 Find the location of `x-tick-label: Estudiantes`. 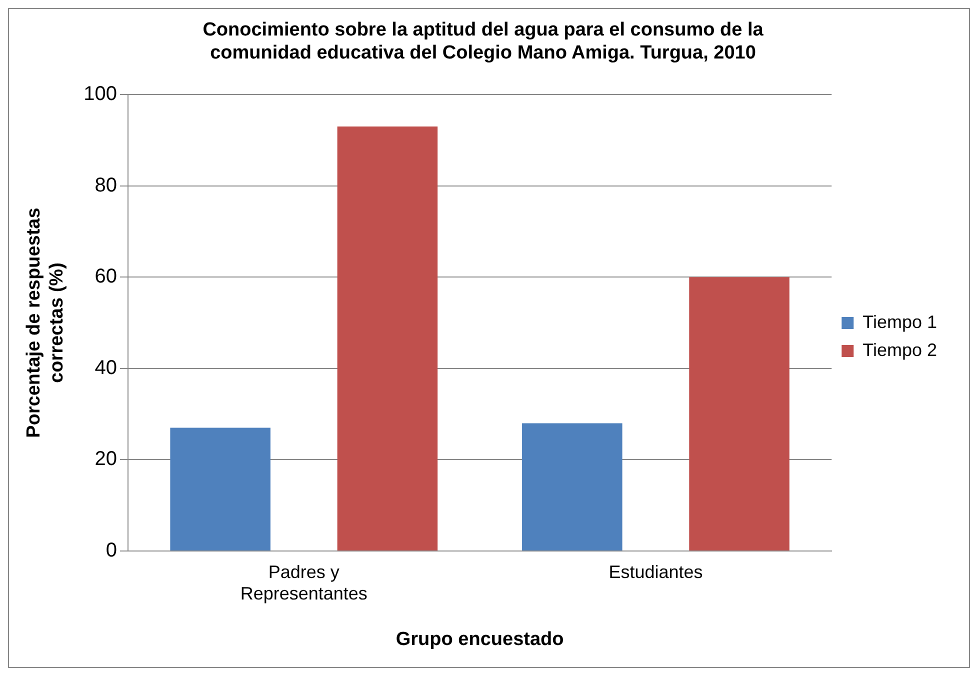

x-tick-label: Estudiantes is located at coordinates (655, 572).